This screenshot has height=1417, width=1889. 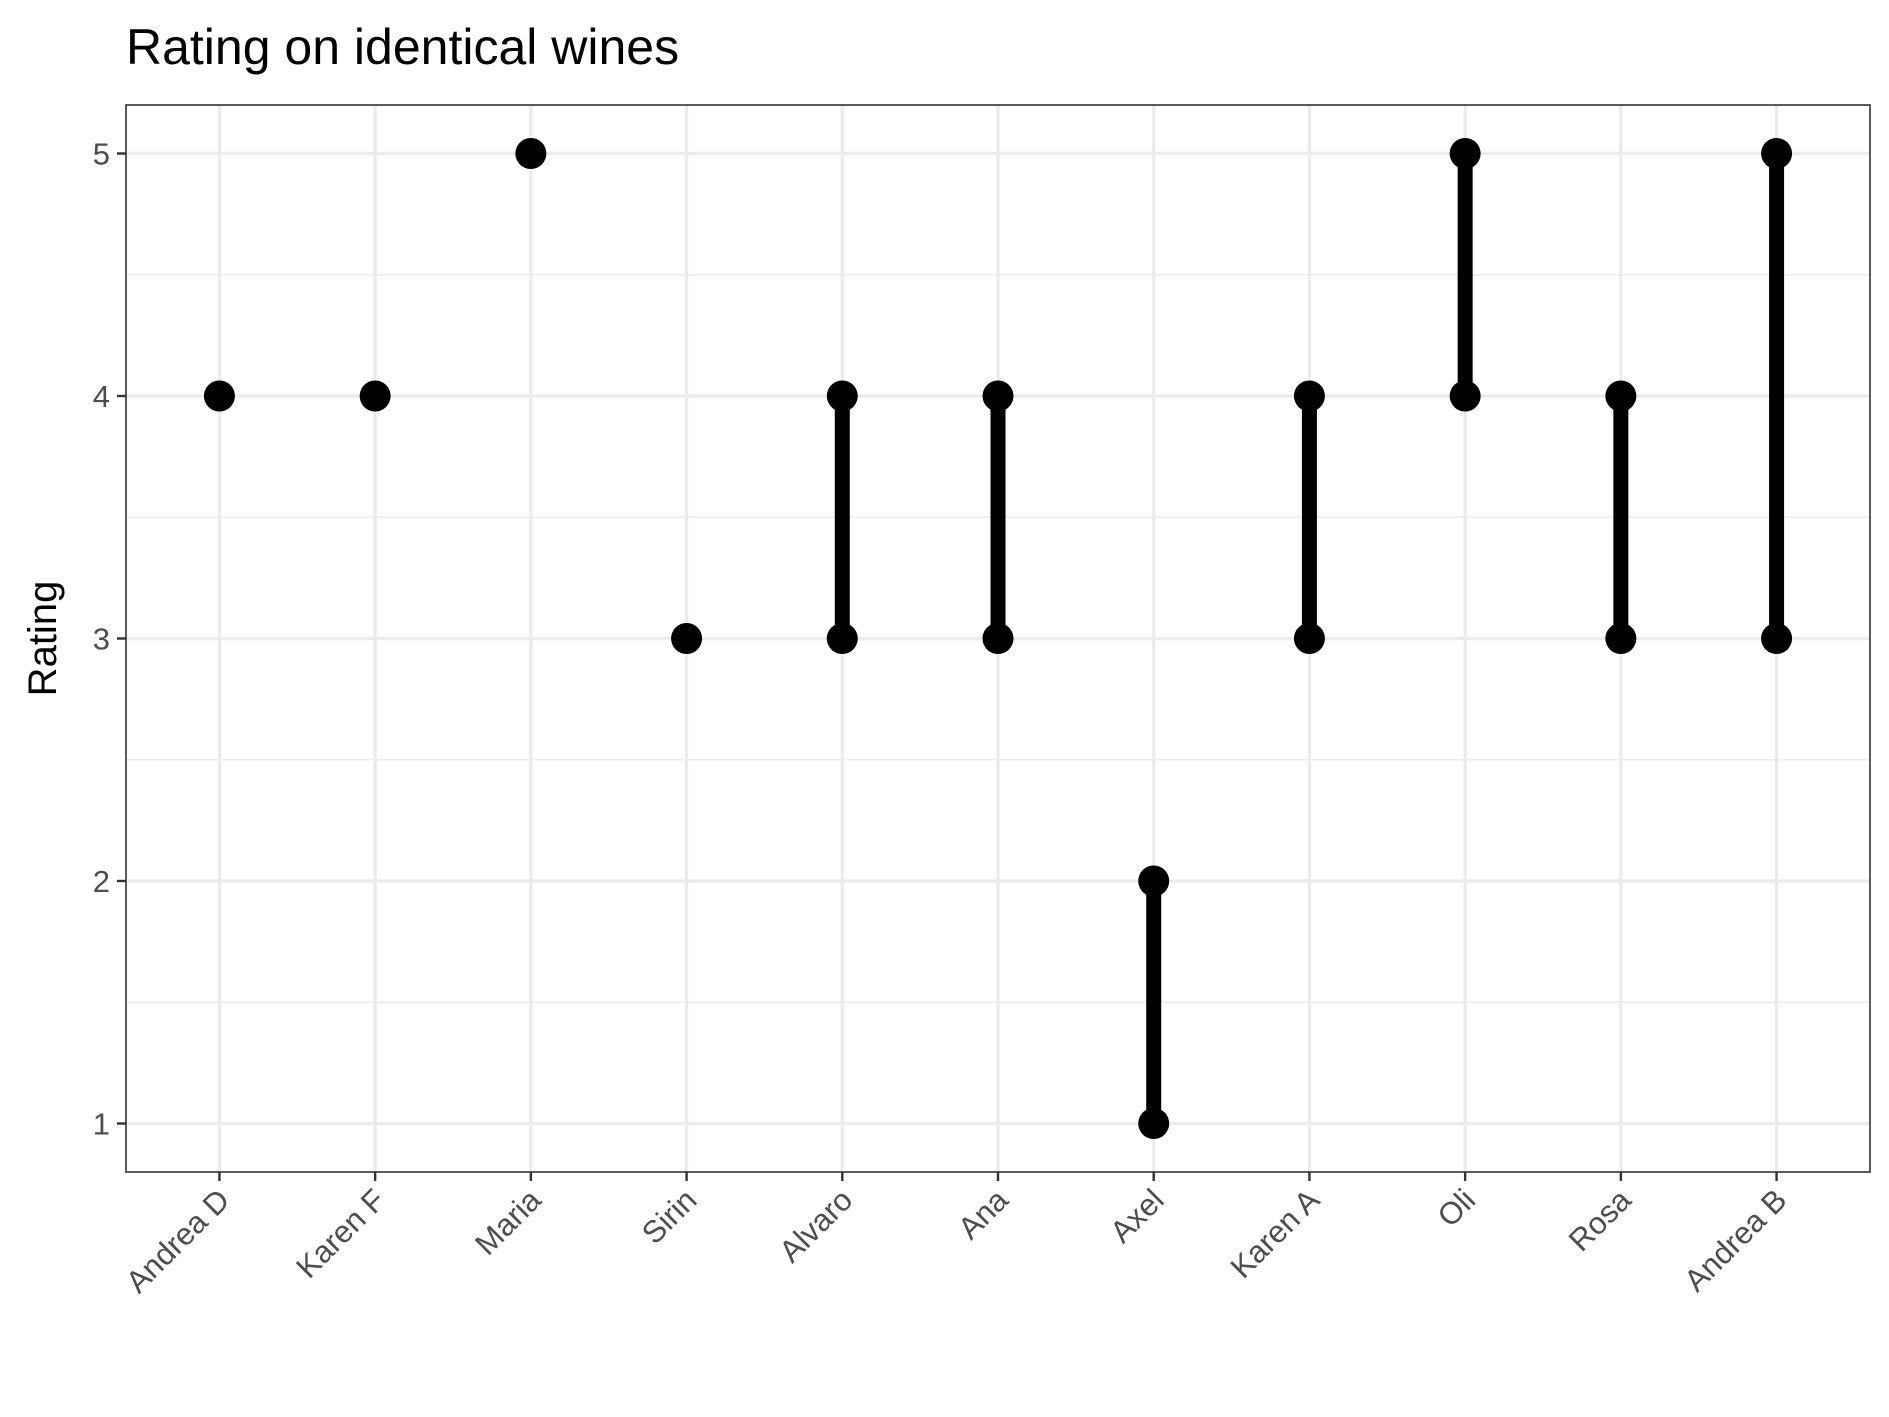 What do you see at coordinates (101, 881) in the screenshot?
I see `y-tick-label: 2` at bounding box center [101, 881].